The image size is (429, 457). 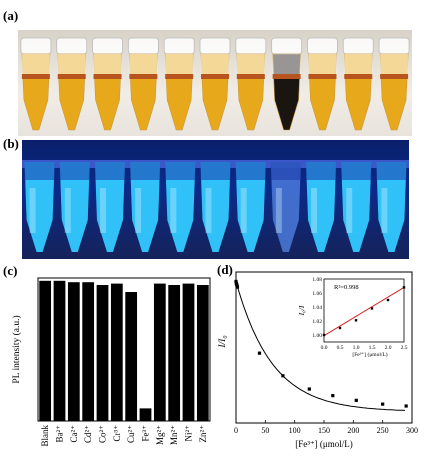 I want to click on x-tick-label: Co²⁺, so click(x=103, y=434).